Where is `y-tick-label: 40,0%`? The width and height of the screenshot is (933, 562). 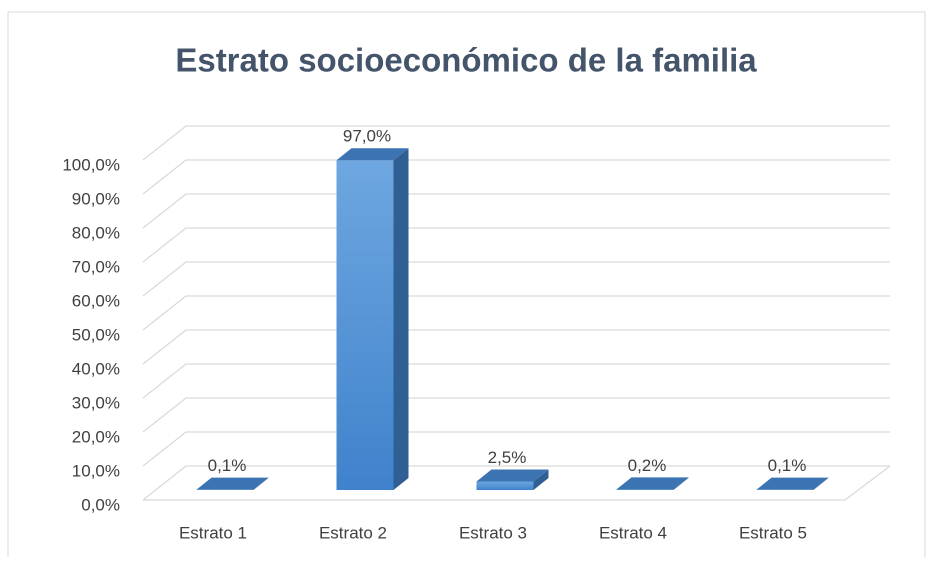
y-tick-label: 40,0% is located at coordinates (96, 368).